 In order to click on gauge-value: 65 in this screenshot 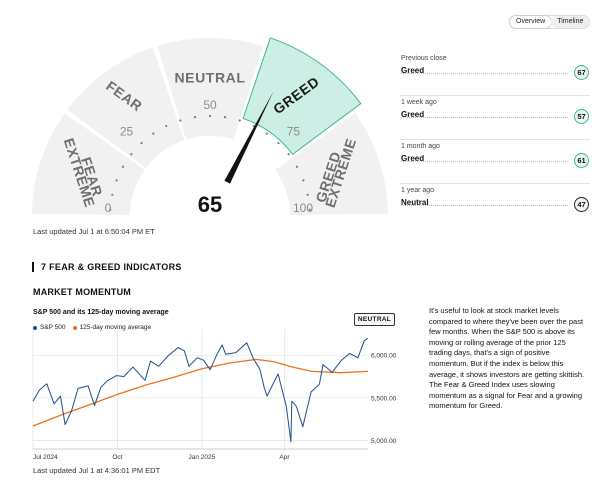, I will do `click(210, 204)`.